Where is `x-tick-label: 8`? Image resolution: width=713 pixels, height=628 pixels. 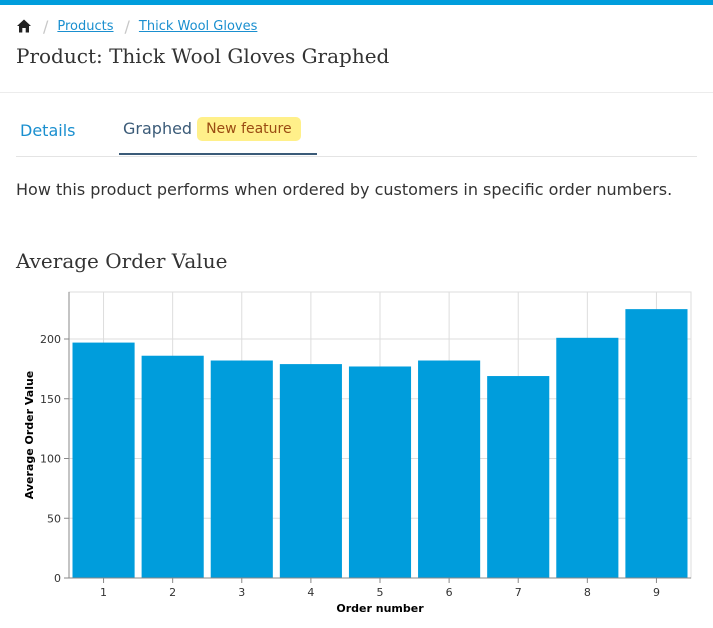
x-tick-label: 8 is located at coordinates (587, 592).